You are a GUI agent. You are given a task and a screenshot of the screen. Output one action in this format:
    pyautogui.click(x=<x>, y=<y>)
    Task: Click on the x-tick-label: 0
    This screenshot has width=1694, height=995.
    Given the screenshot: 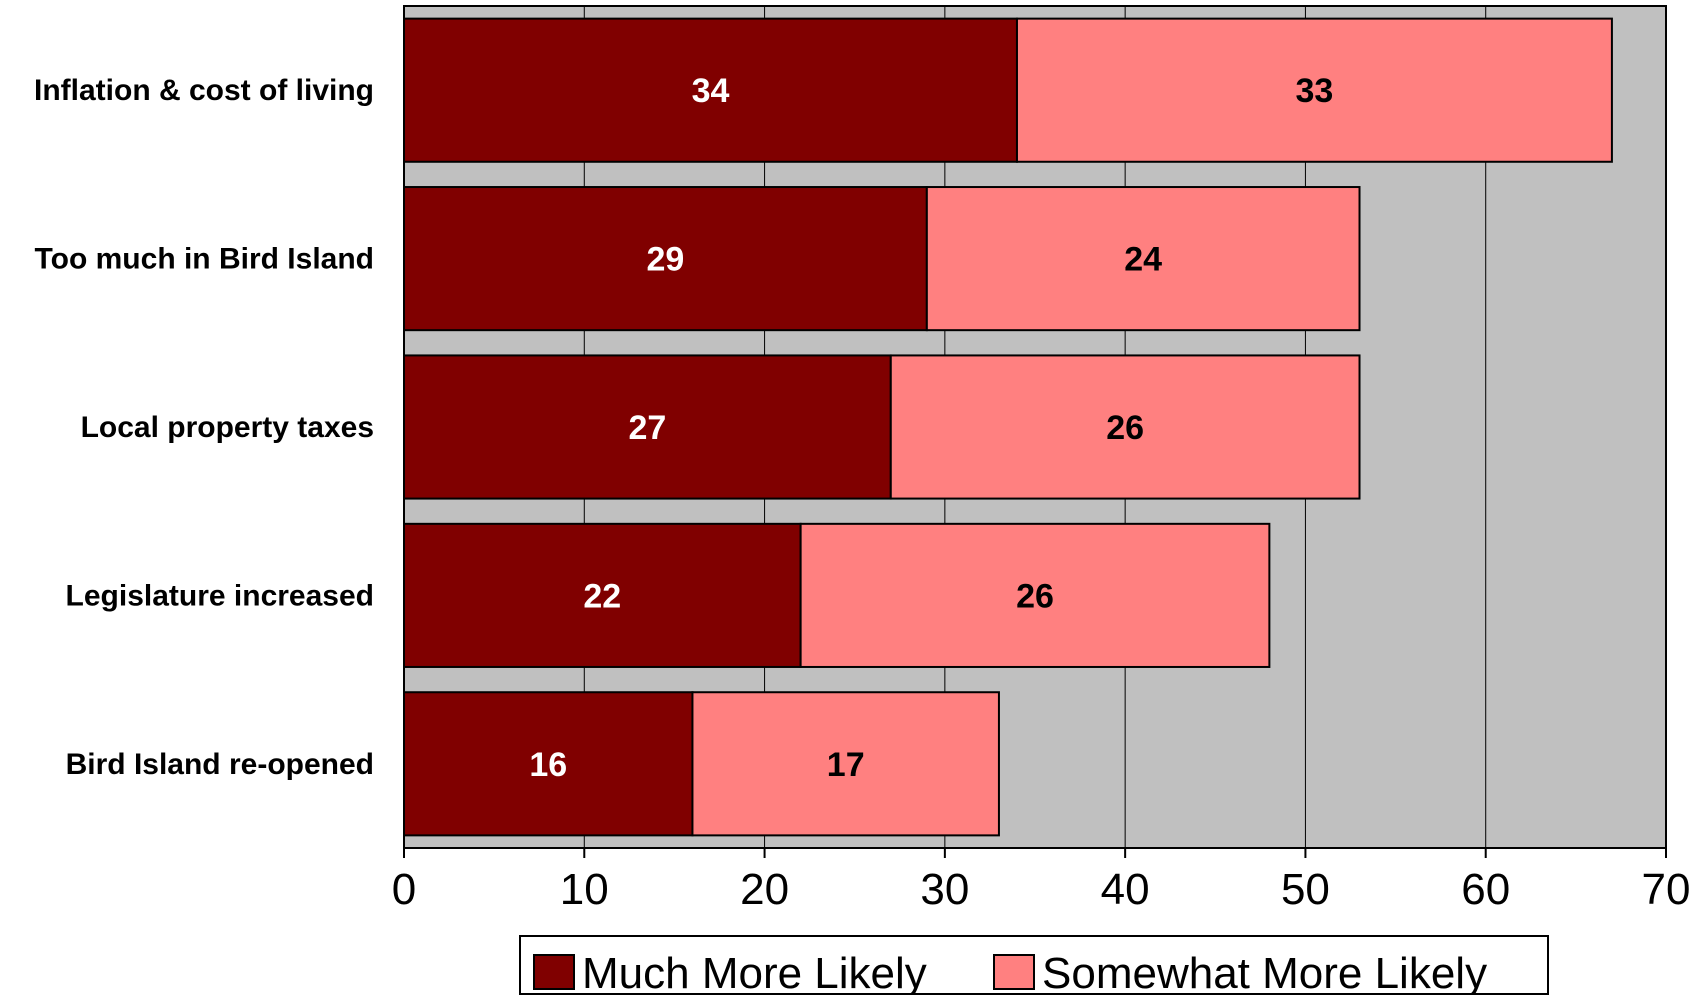 What is the action you would take?
    pyautogui.click(x=404, y=889)
    